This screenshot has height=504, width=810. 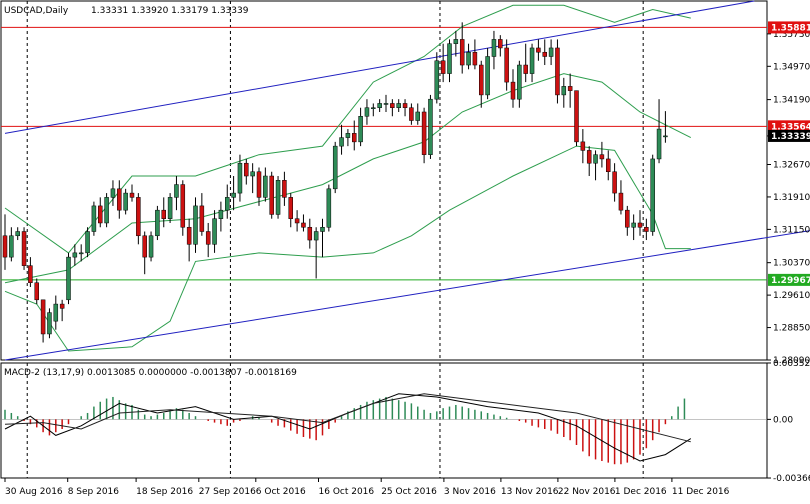 I want to click on level-tag-label-0: 1.35881, so click(x=790, y=28).